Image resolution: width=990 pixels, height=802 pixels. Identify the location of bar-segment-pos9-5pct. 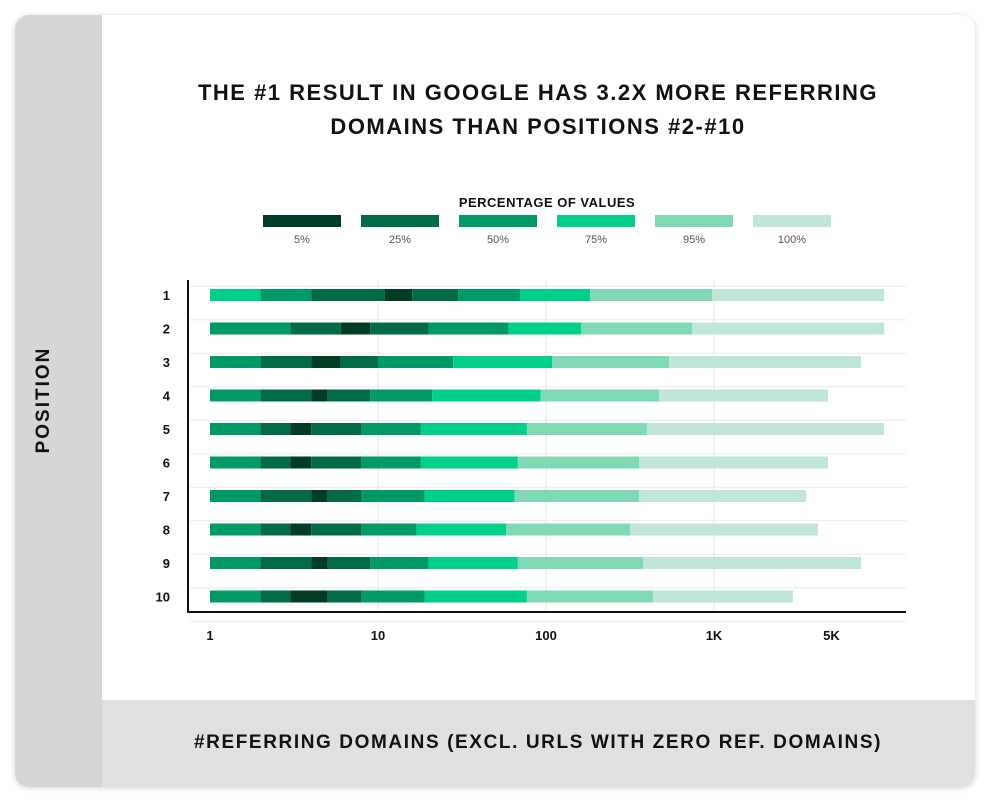
(319, 563).